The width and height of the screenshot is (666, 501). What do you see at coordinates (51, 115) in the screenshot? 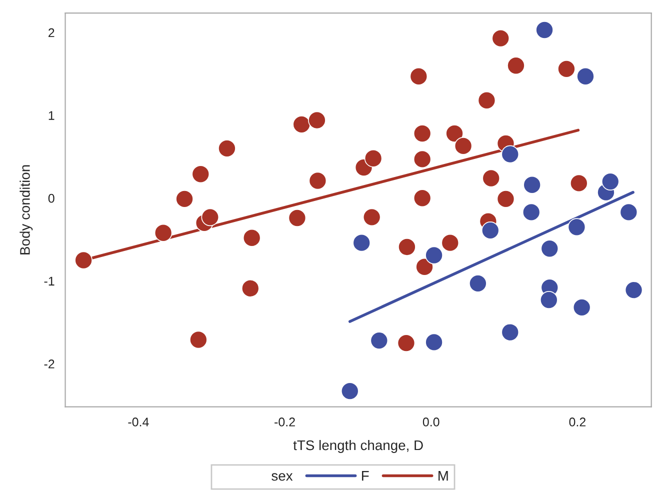
I see `y-tick-label: 1` at bounding box center [51, 115].